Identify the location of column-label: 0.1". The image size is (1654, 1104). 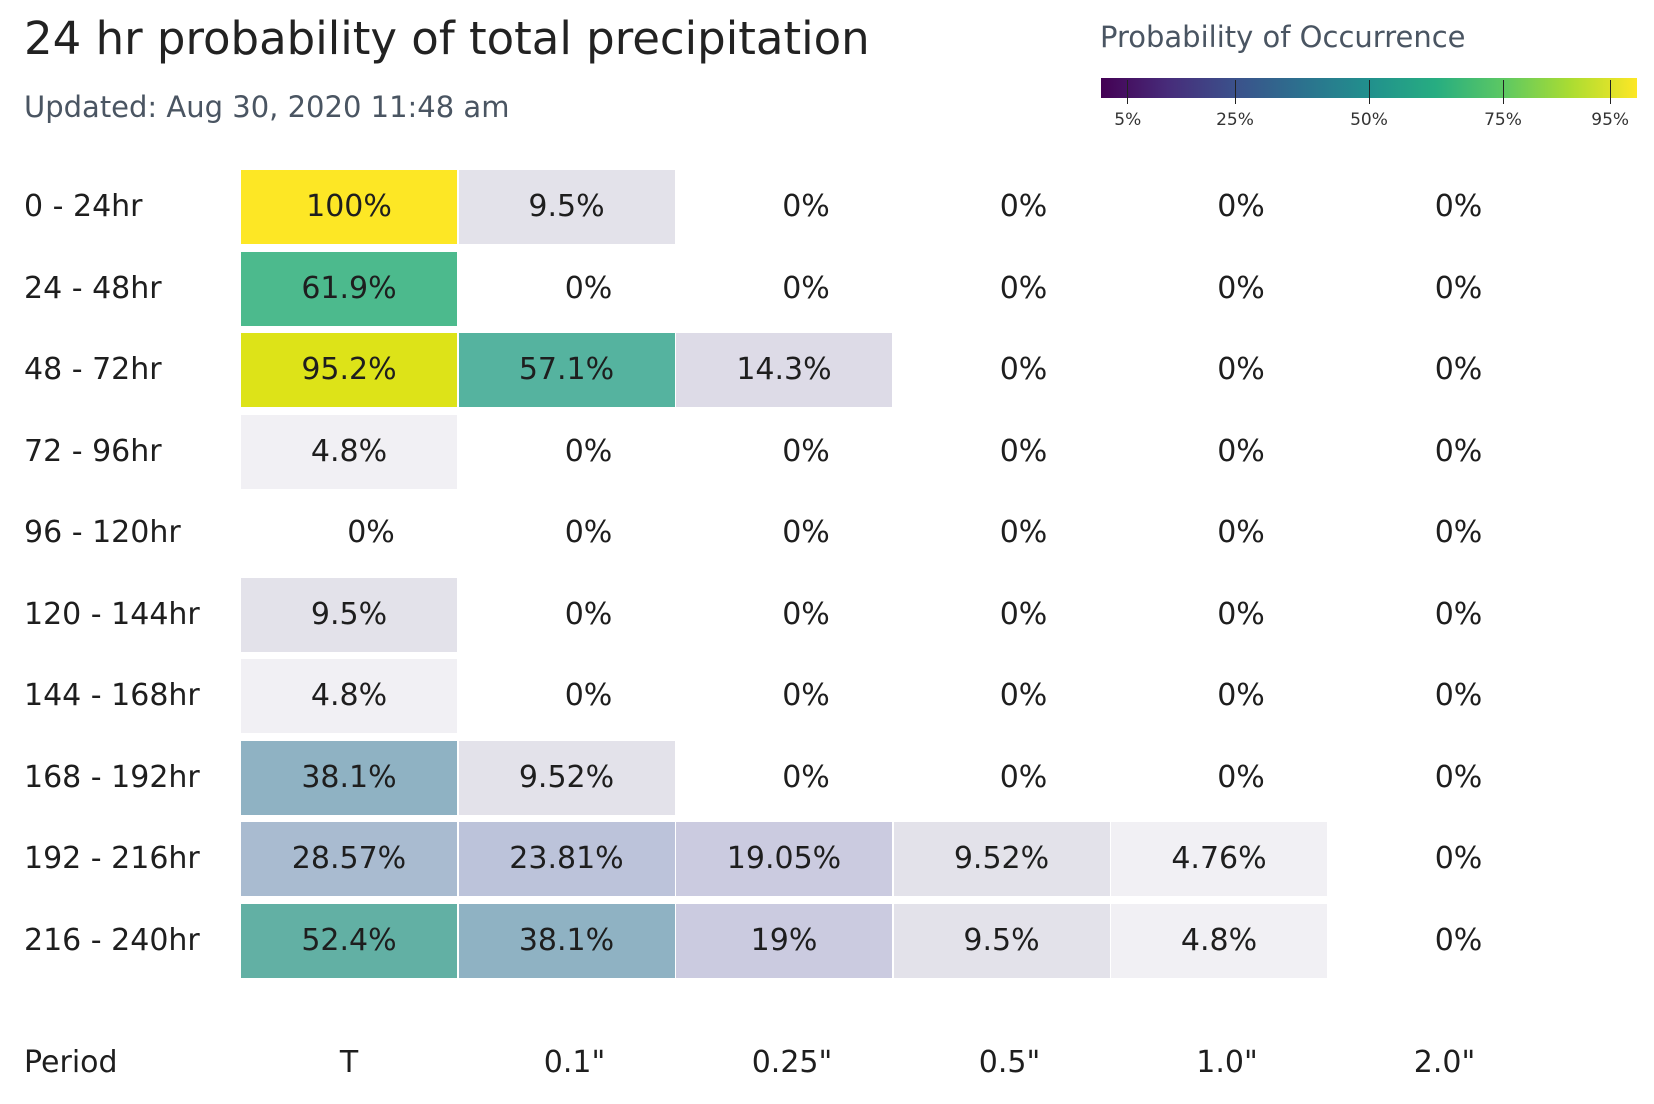
(574, 1062).